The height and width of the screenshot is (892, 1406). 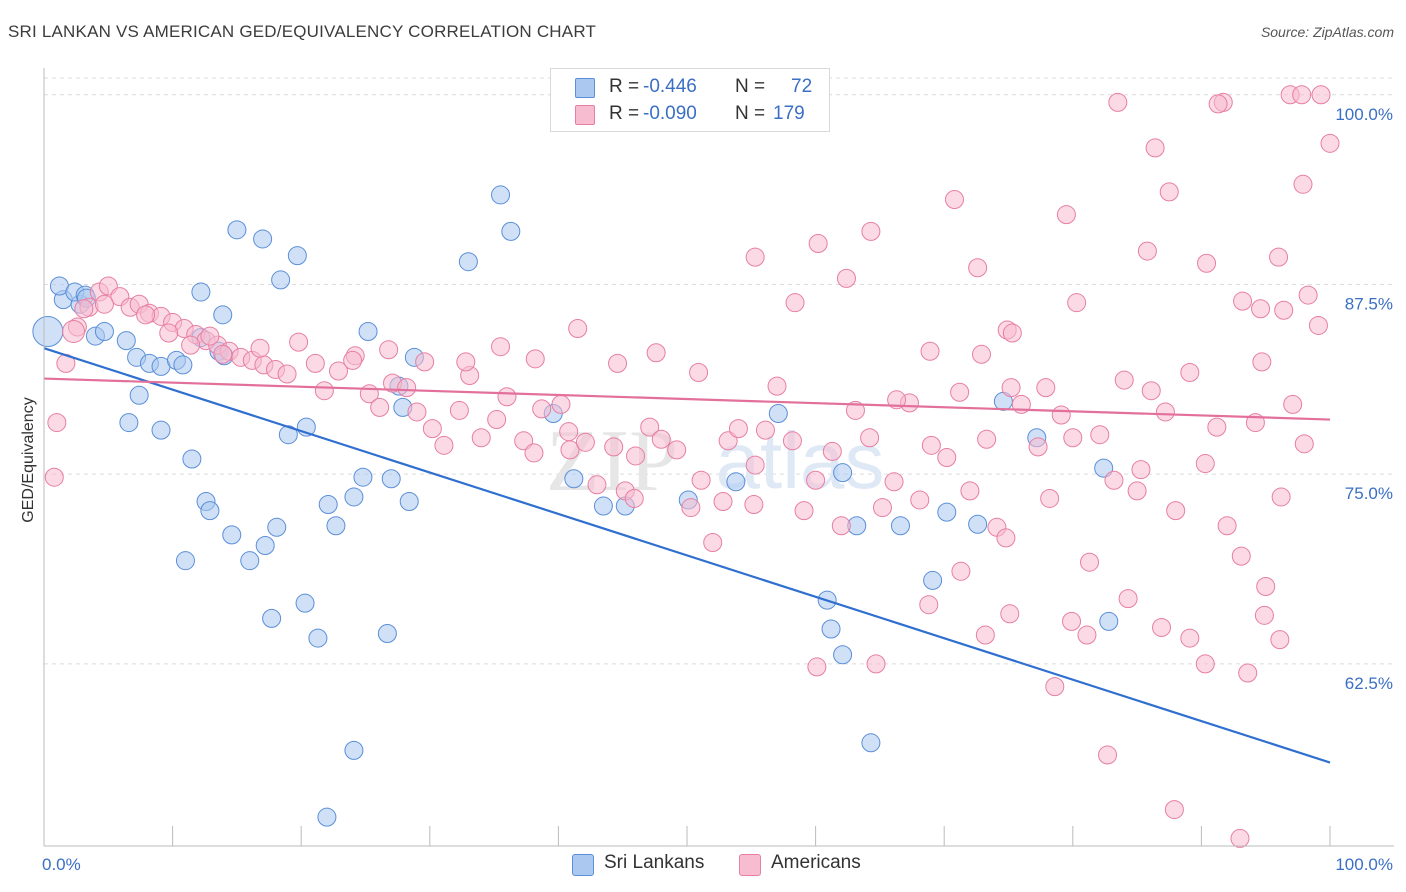 I want to click on x-tick-label: 0.0%, so click(x=61, y=864).